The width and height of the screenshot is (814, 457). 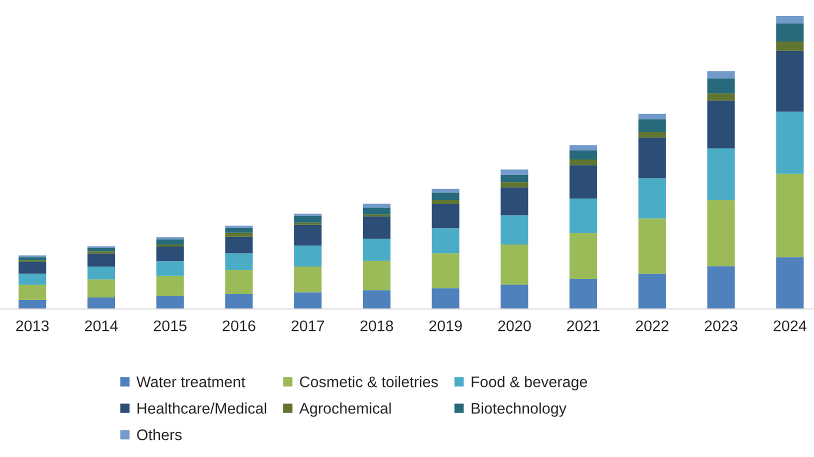 What do you see at coordinates (583, 326) in the screenshot?
I see `x-tick-label: 2021` at bounding box center [583, 326].